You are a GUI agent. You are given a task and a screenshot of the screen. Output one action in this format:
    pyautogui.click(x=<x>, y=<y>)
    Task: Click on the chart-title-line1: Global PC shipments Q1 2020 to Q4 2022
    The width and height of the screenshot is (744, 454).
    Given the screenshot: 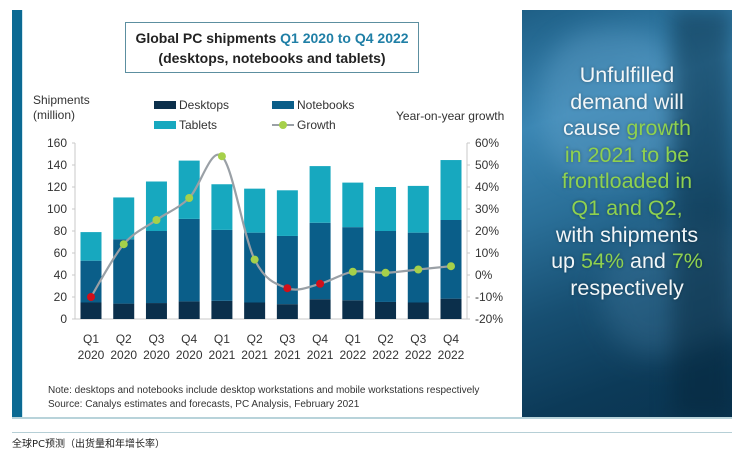 What is the action you would take?
    pyautogui.click(x=272, y=38)
    